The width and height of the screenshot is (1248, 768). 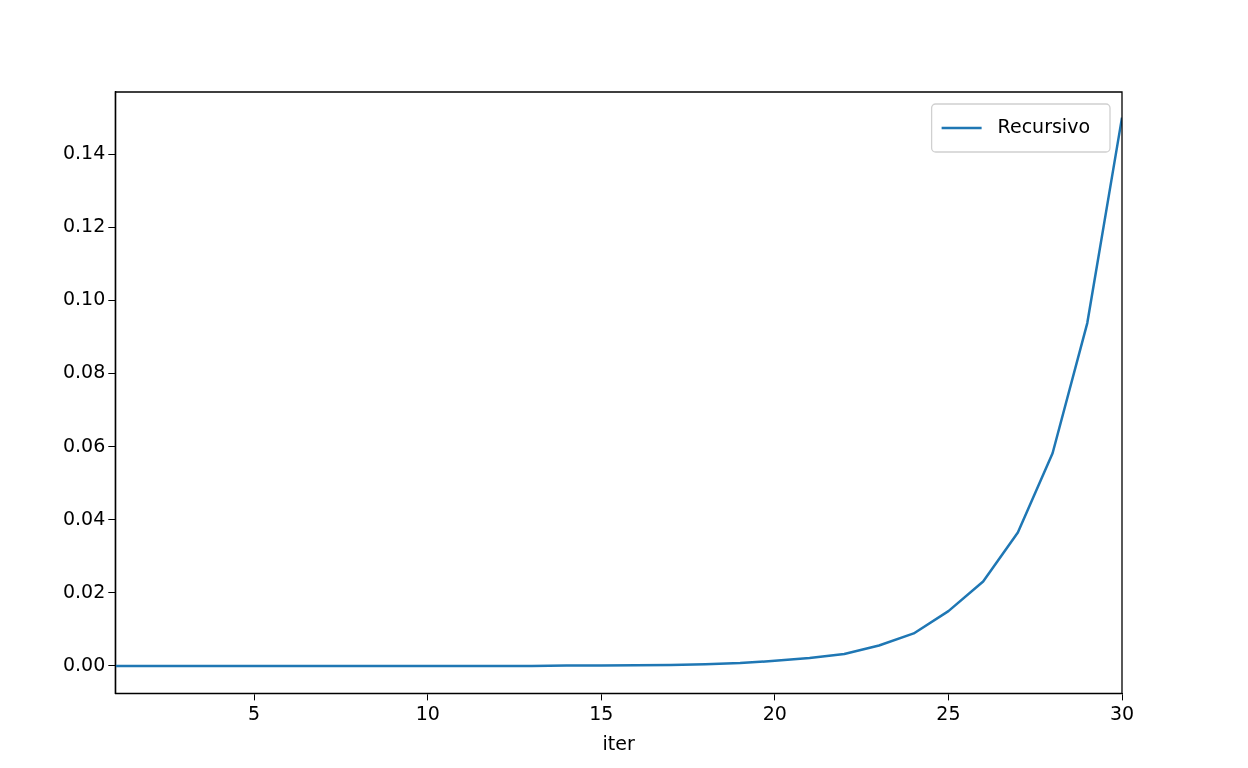 What do you see at coordinates (601, 712) in the screenshot?
I see `x-tick-label: 15` at bounding box center [601, 712].